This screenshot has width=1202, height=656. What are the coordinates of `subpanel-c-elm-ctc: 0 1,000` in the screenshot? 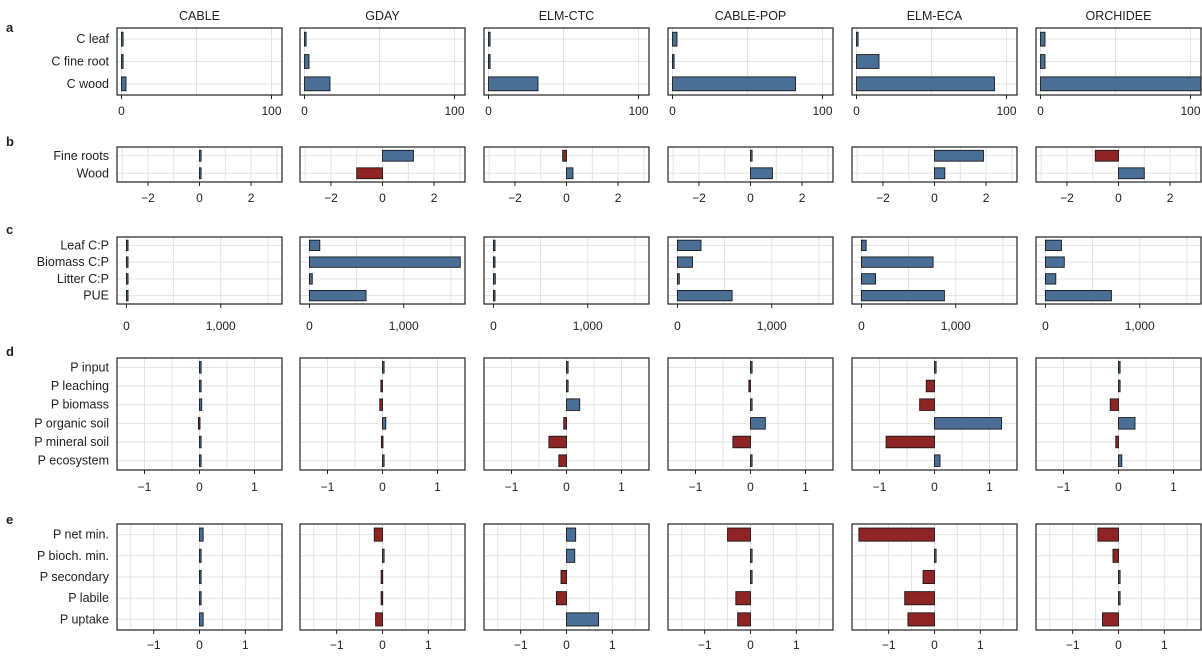 It's located at (566, 284).